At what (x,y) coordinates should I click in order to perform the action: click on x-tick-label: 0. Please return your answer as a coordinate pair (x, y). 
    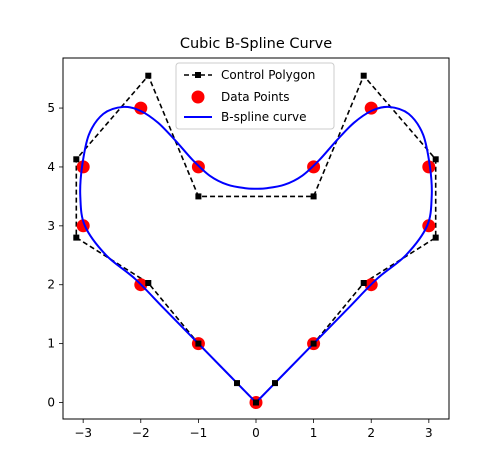
    Looking at the image, I should click on (256, 433).